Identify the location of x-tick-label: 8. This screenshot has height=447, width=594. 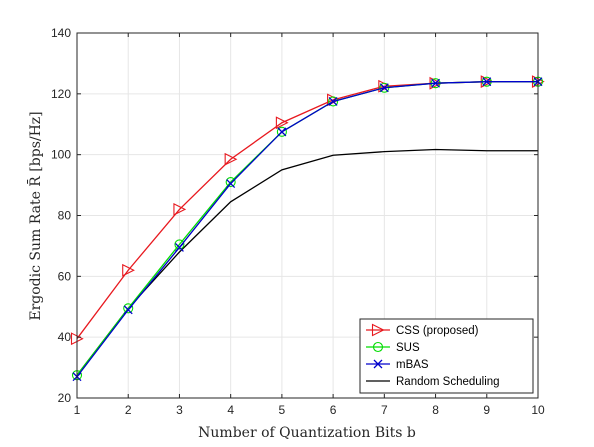
(435, 410).